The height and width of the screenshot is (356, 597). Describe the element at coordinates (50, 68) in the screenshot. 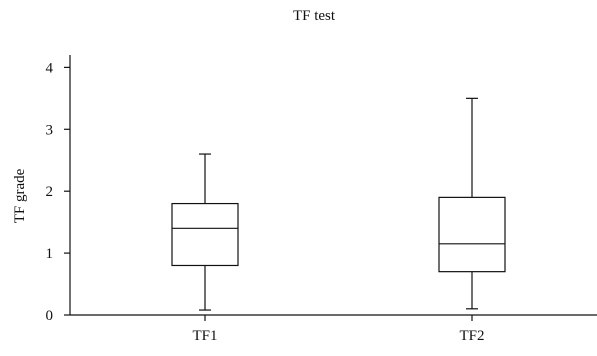

I see `y-tick-label: 4` at that location.